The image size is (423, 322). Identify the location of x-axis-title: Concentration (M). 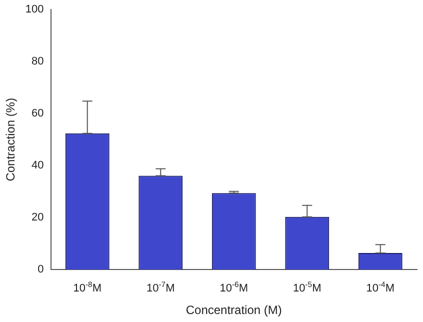
(234, 310).